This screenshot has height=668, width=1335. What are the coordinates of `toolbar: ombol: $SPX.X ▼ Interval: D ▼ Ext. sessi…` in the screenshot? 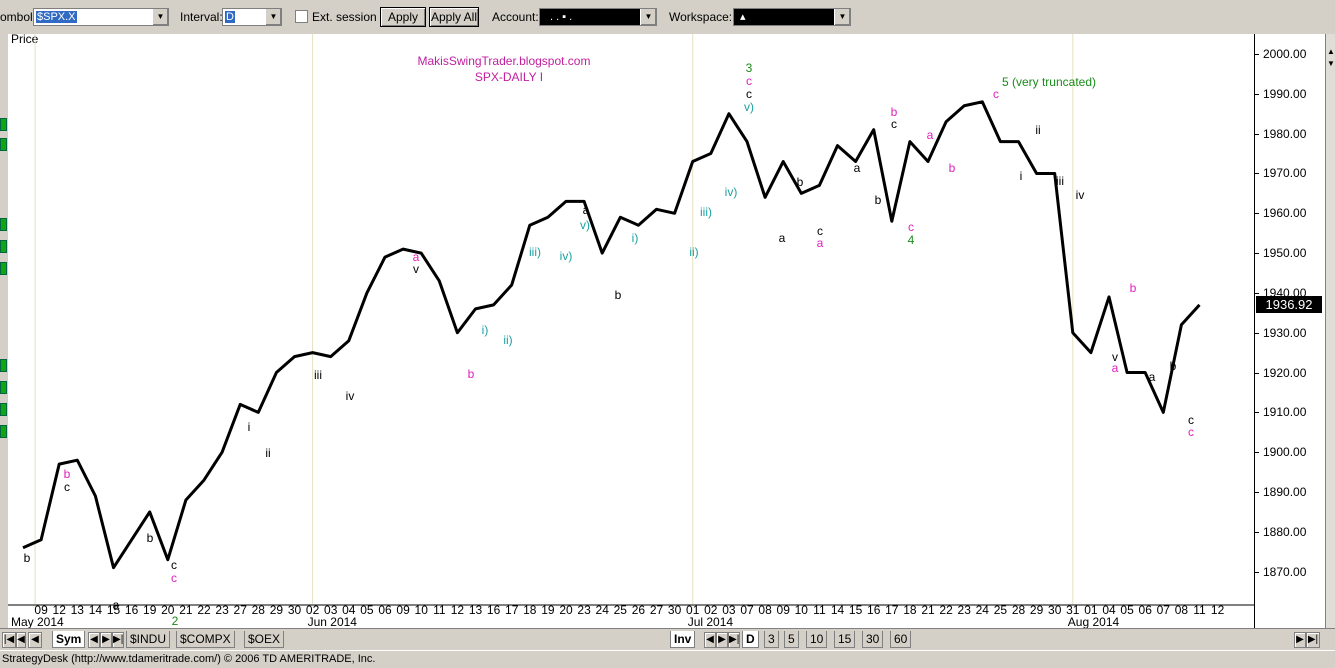 It's located at (667, 17).